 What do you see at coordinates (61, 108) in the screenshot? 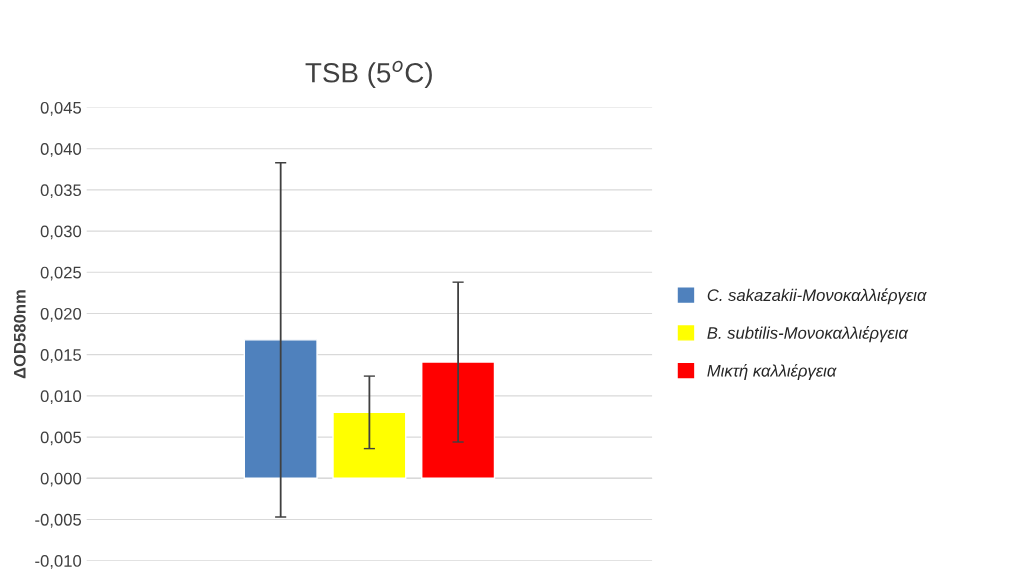
I see `y-tick-label: 0,045` at bounding box center [61, 108].